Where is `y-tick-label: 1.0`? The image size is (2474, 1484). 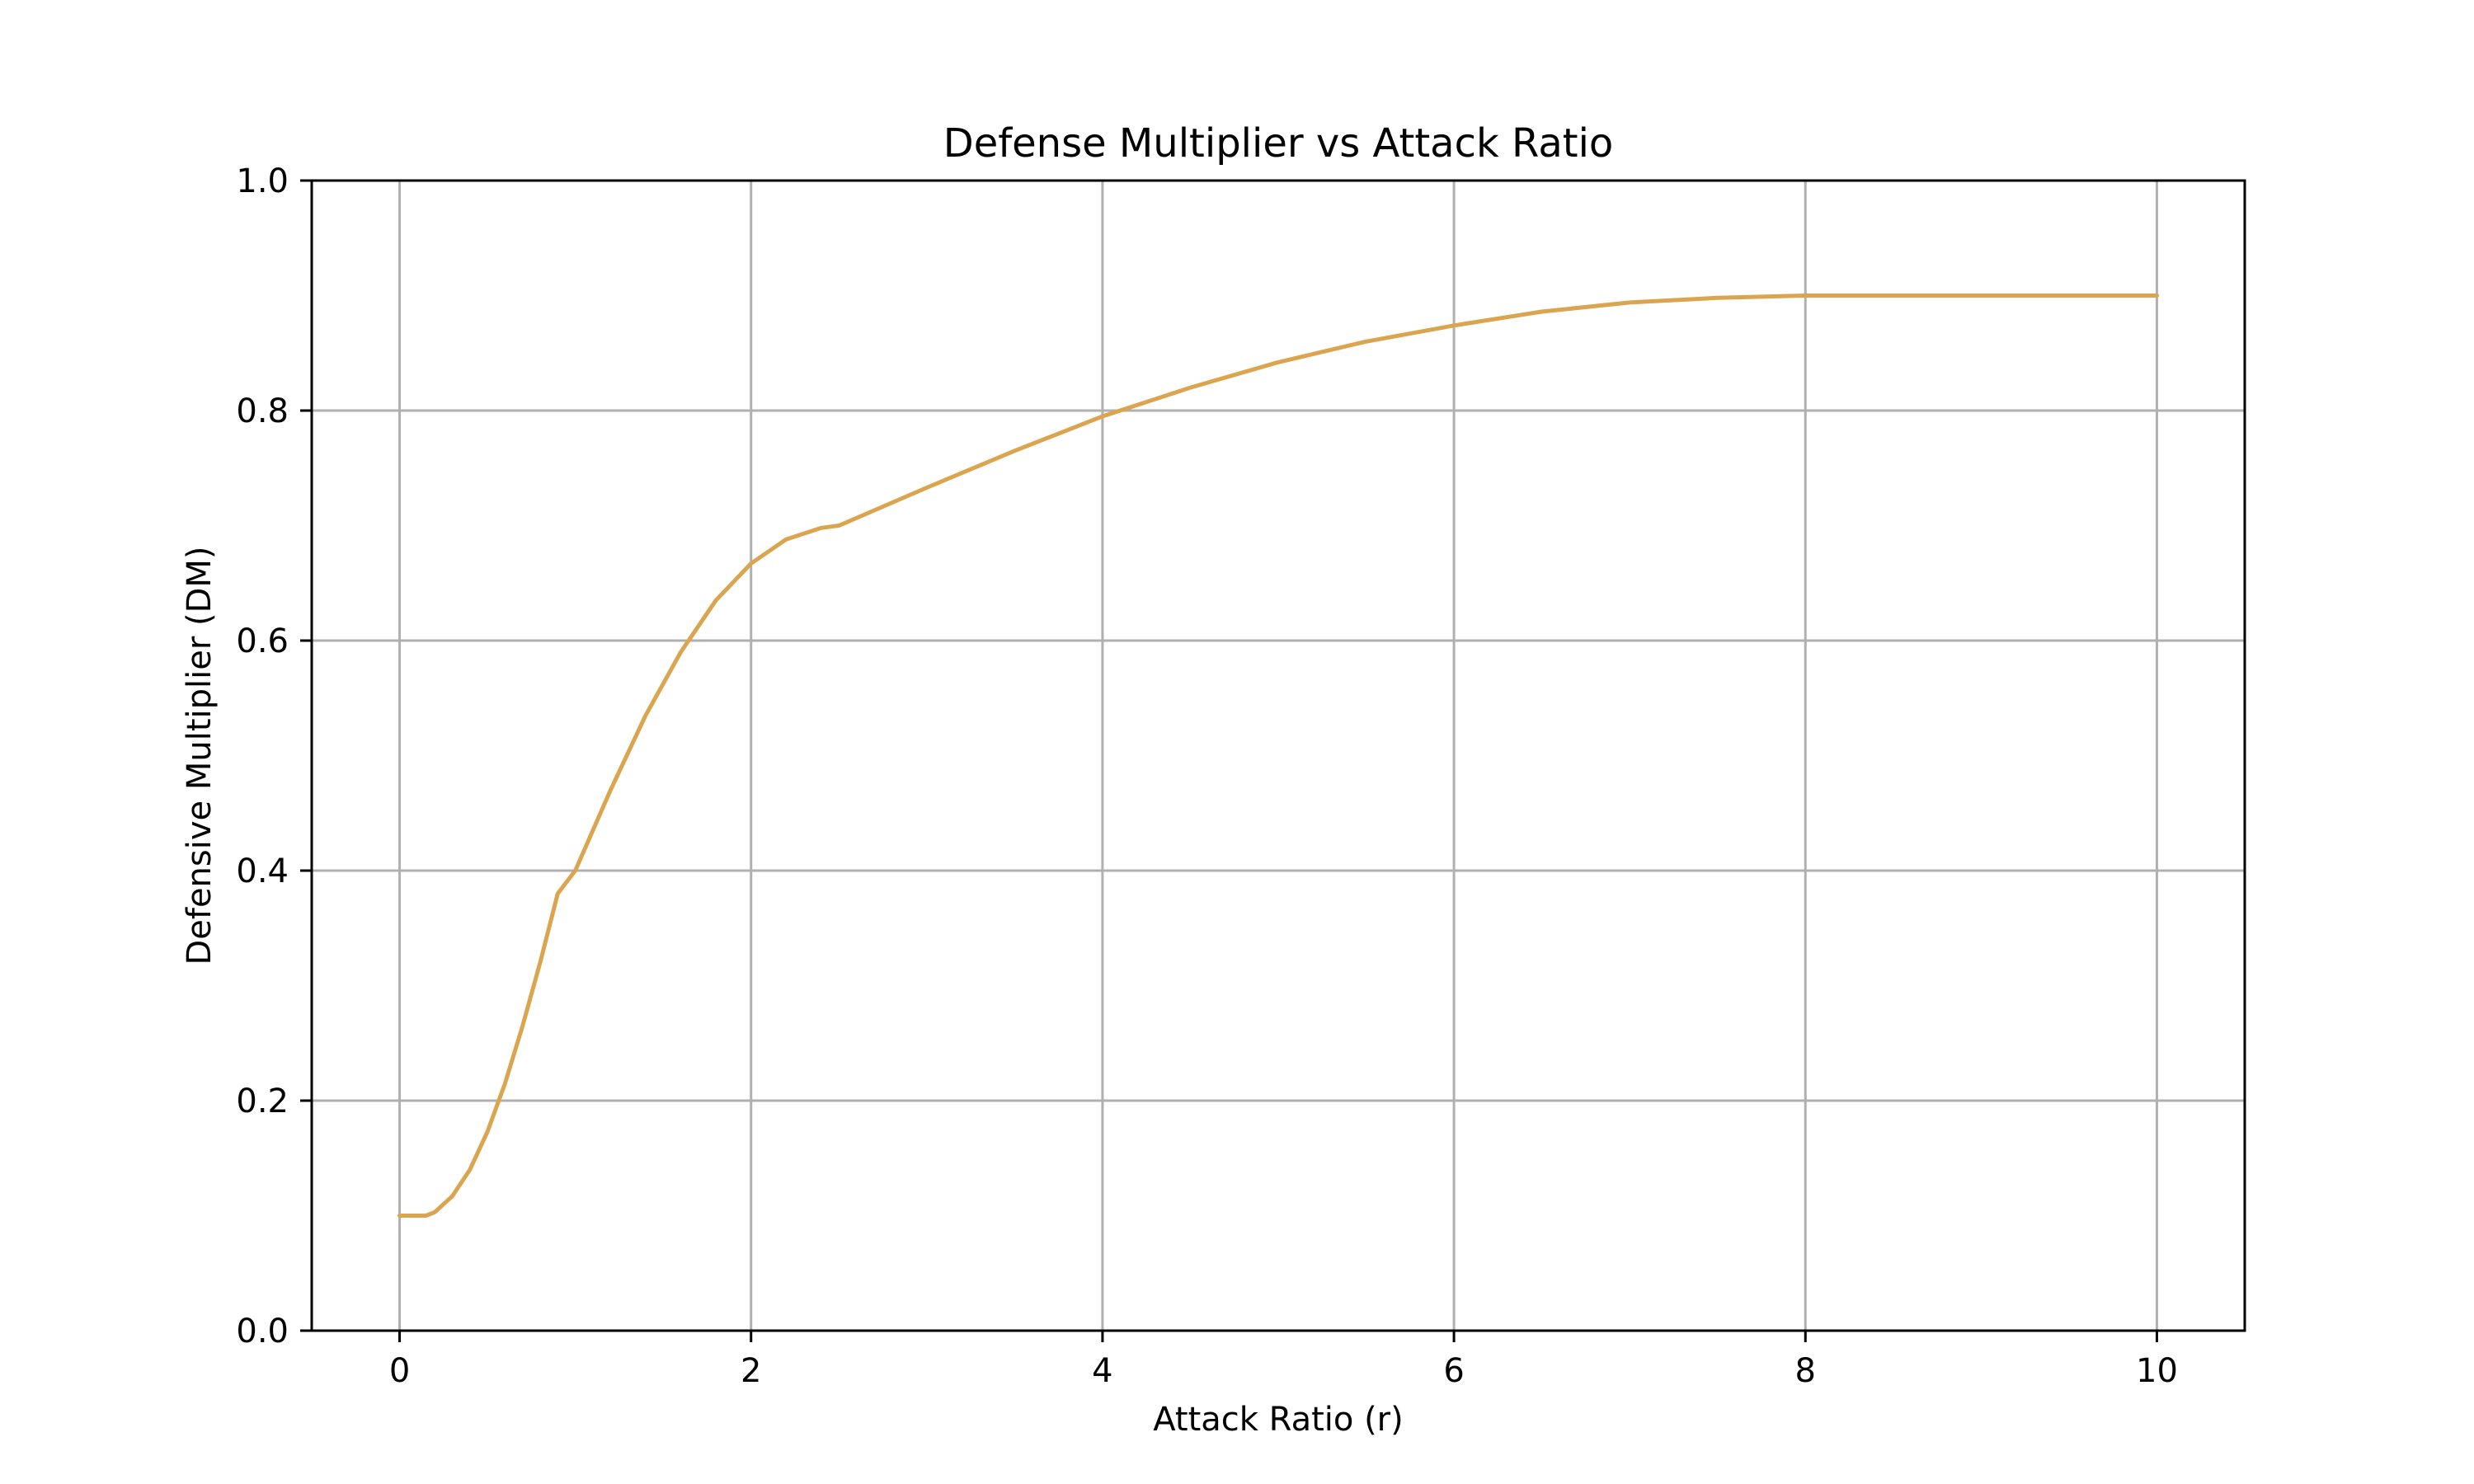 y-tick-label: 1.0 is located at coordinates (262, 181).